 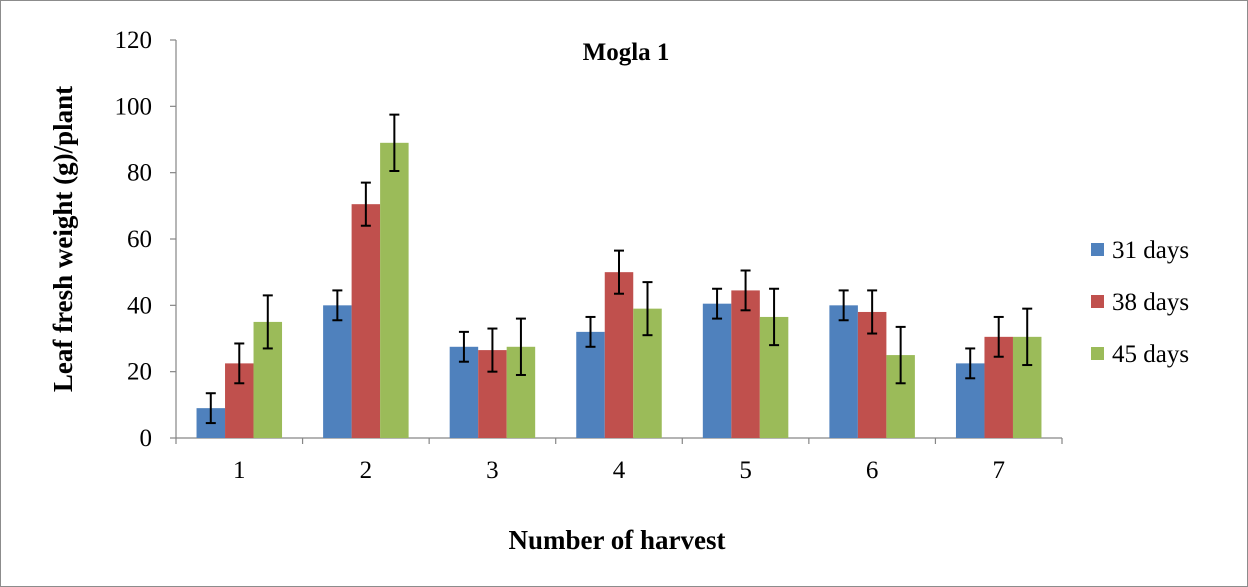 What do you see at coordinates (872, 470) in the screenshot?
I see `x-tick-label: 6` at bounding box center [872, 470].